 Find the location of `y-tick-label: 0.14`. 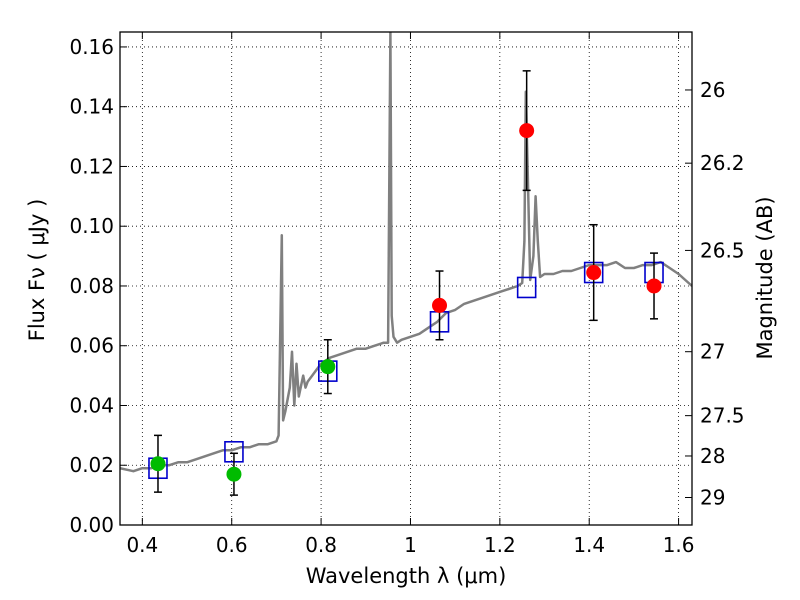

y-tick-label: 0.14 is located at coordinates (91, 107).